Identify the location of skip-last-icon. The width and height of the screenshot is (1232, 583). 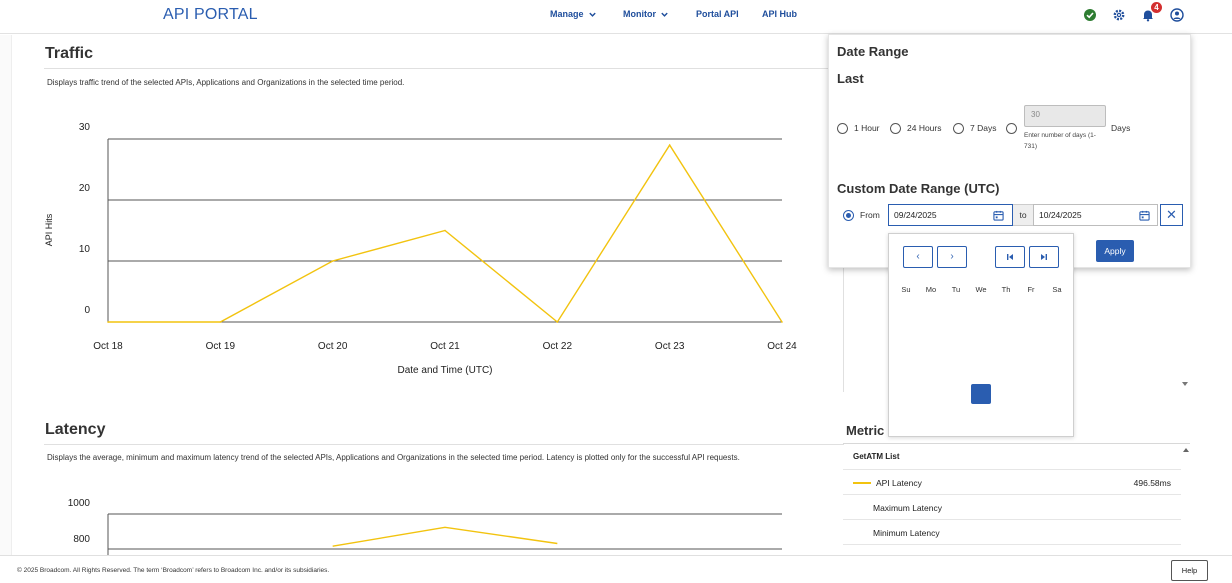
(1044, 257).